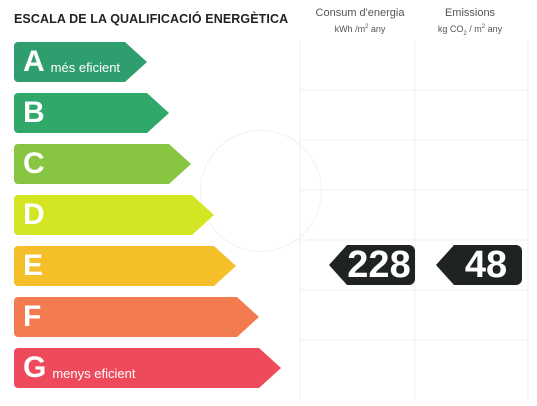 The image size is (537, 406). What do you see at coordinates (470, 30) in the screenshot?
I see `emissions-header-unit: kg CO2 / m2 any` at bounding box center [470, 30].